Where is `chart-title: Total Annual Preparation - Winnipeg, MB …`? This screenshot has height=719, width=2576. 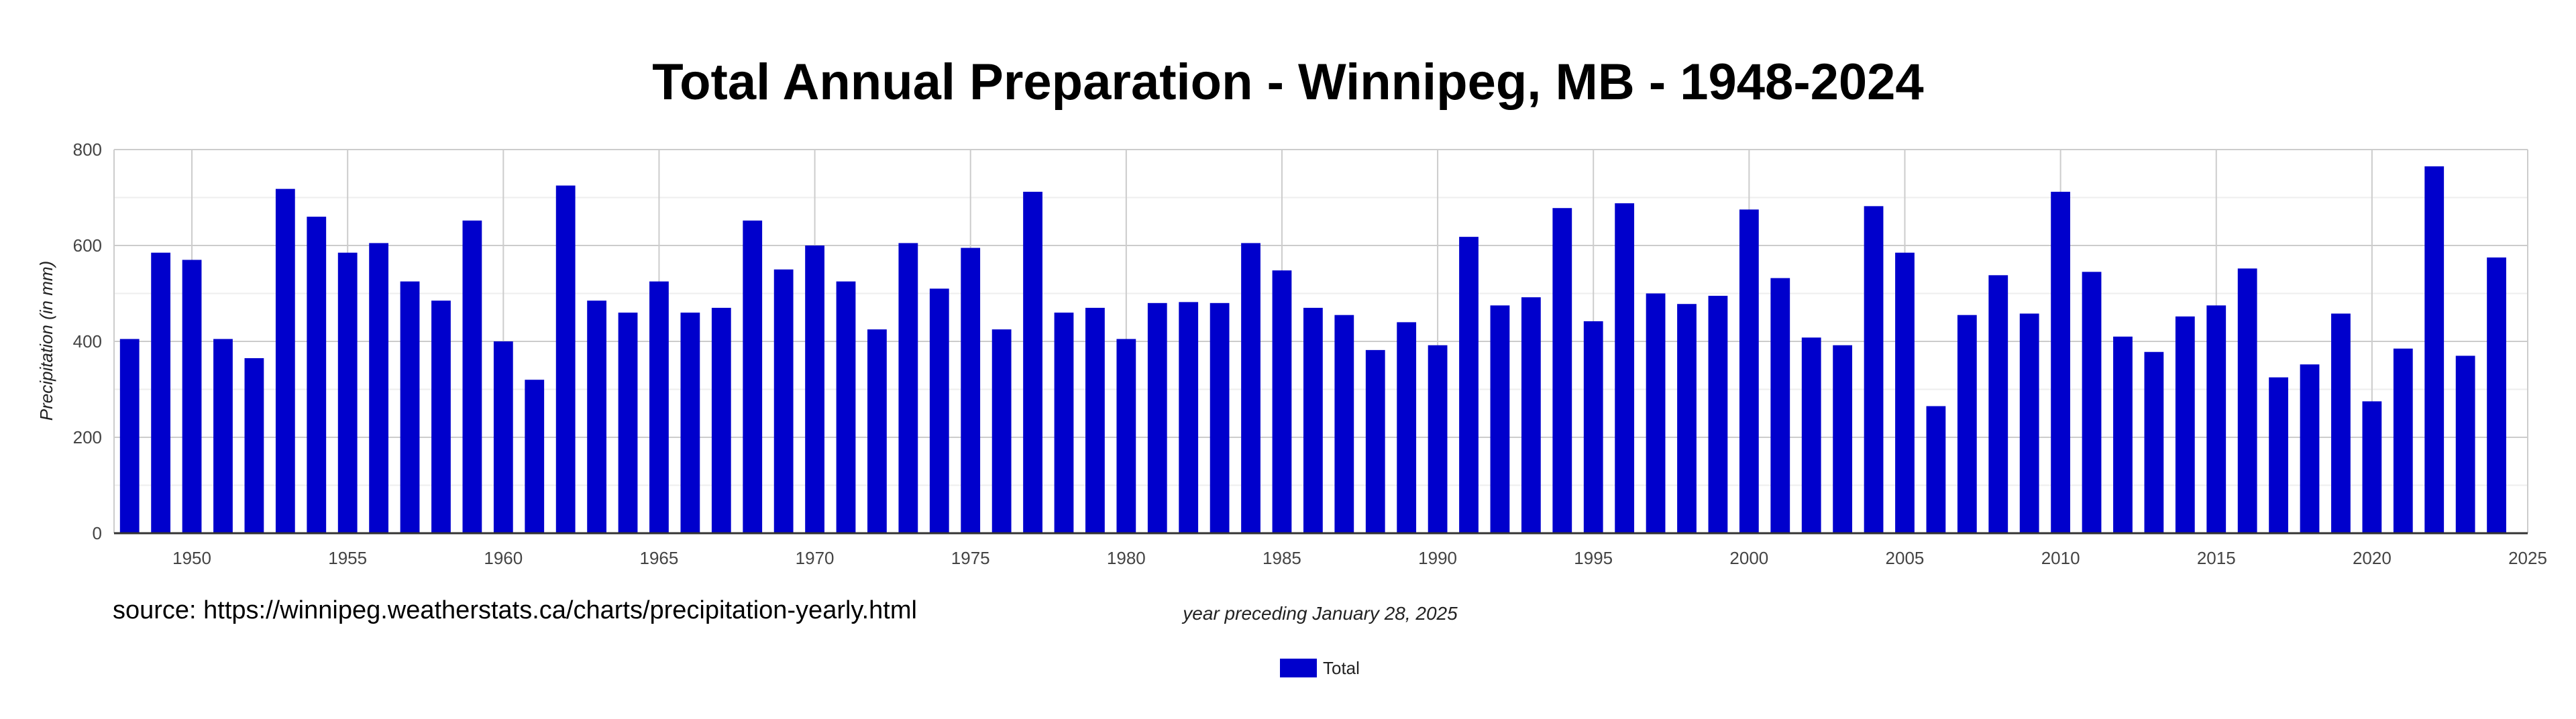
chart-title: Total Annual Preparation - Winnipeg, MB … is located at coordinates (1287, 82).